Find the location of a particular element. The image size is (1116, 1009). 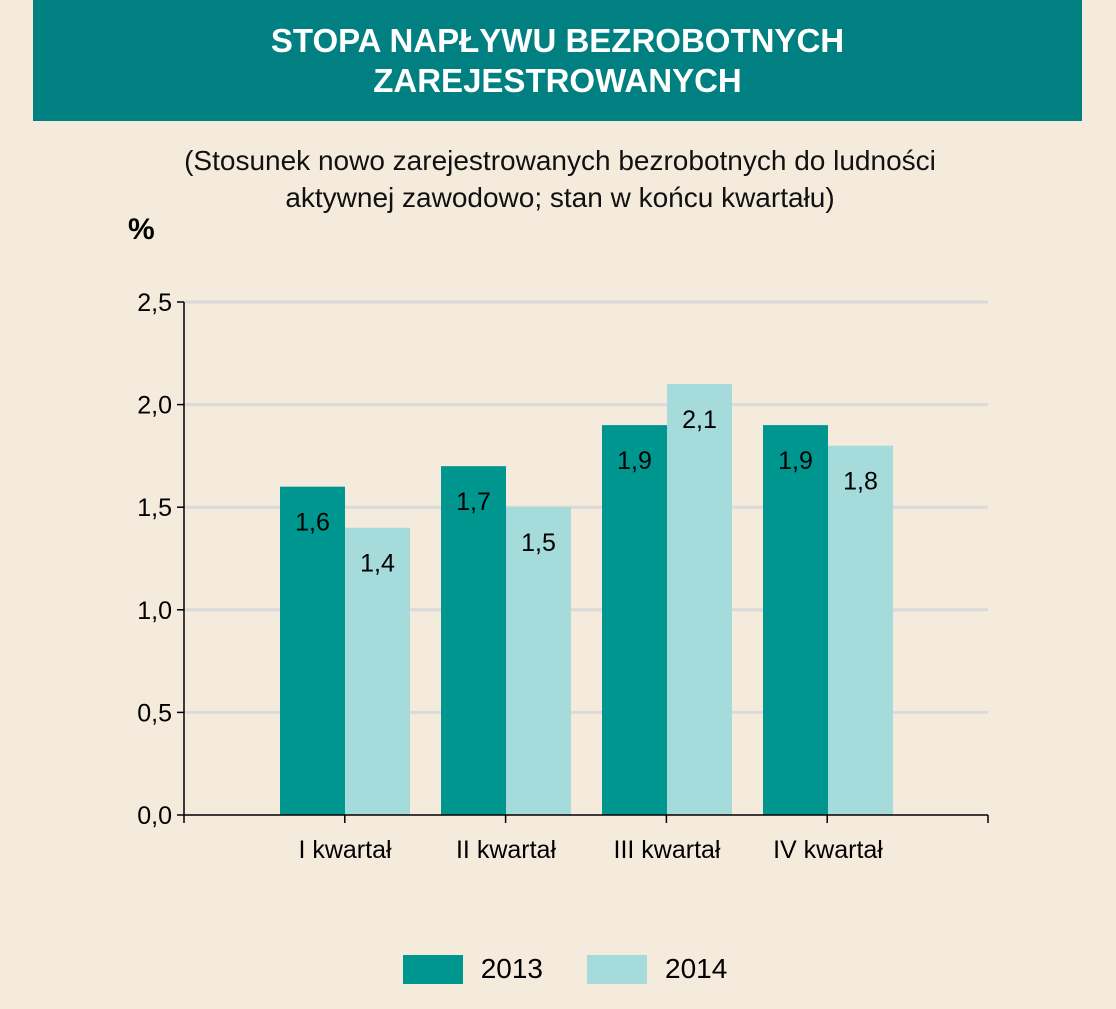

x-category-label: II kwartał is located at coordinates (506, 850).